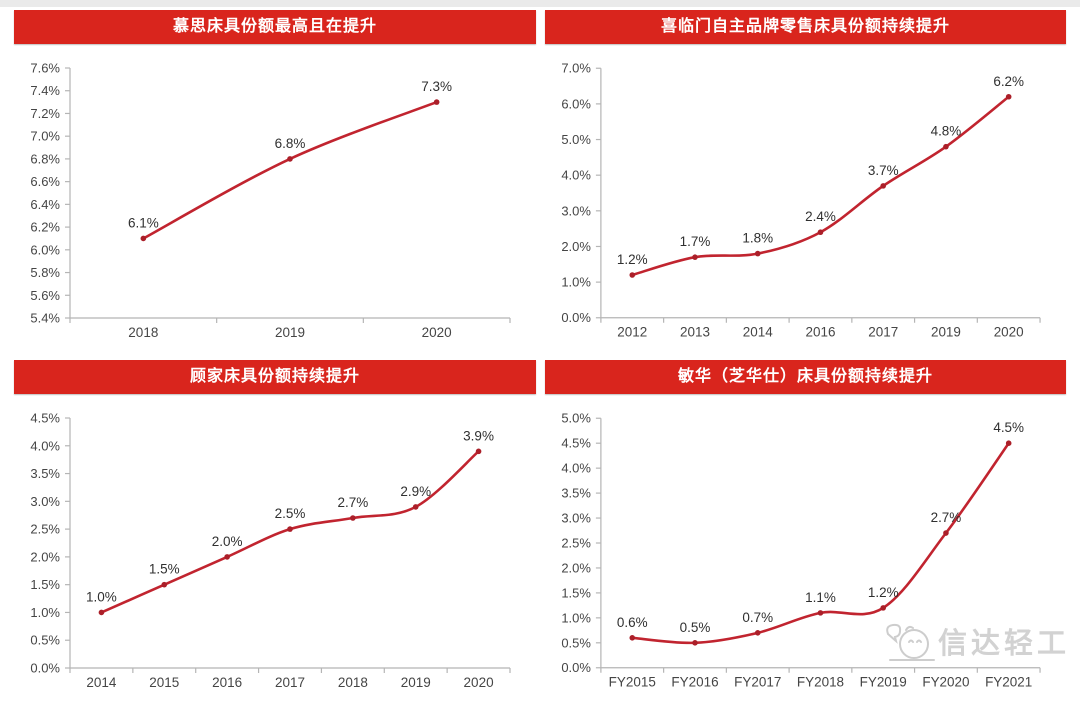 The image size is (1080, 701). What do you see at coordinates (695, 241) in the screenshot?
I see `svg-text: 1.7%` at bounding box center [695, 241].